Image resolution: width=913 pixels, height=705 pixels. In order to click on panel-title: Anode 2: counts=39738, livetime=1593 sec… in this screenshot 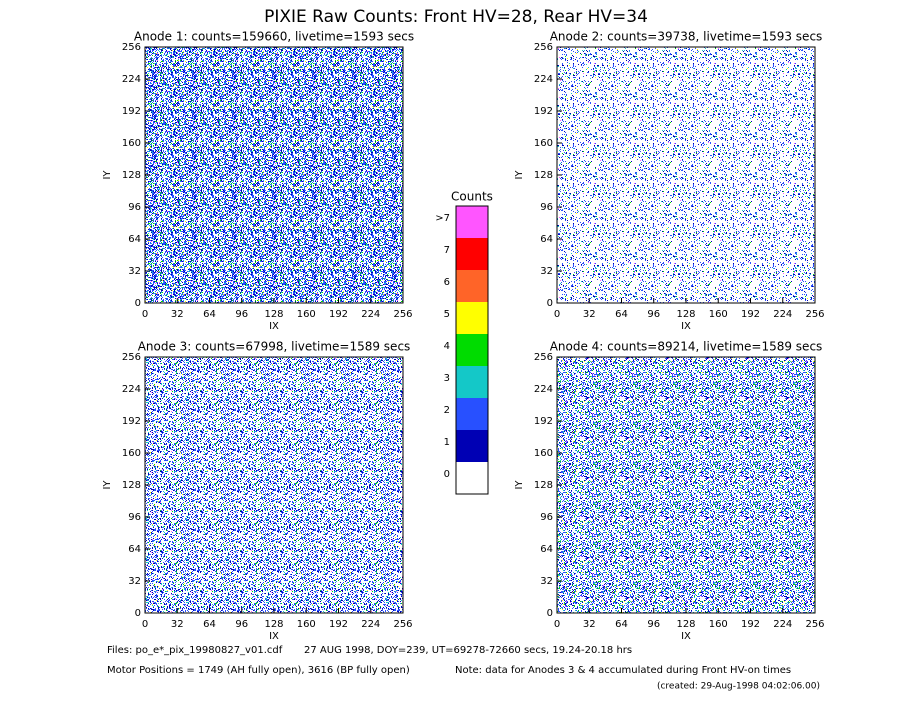, I will do `click(686, 37)`.